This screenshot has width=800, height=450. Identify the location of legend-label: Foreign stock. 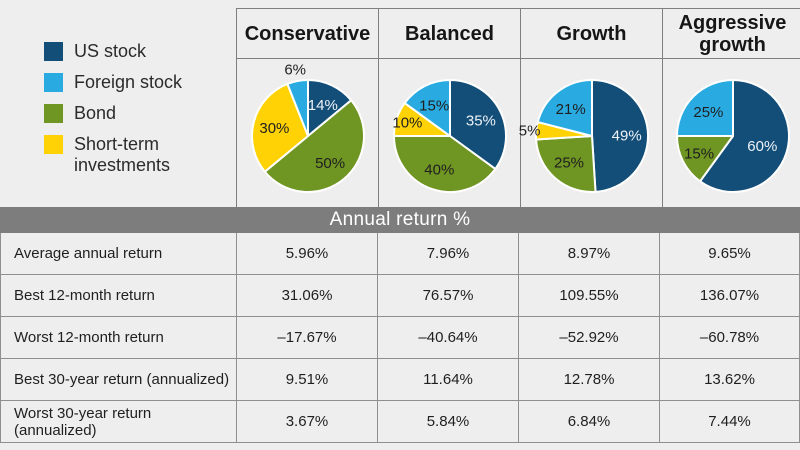
(128, 82).